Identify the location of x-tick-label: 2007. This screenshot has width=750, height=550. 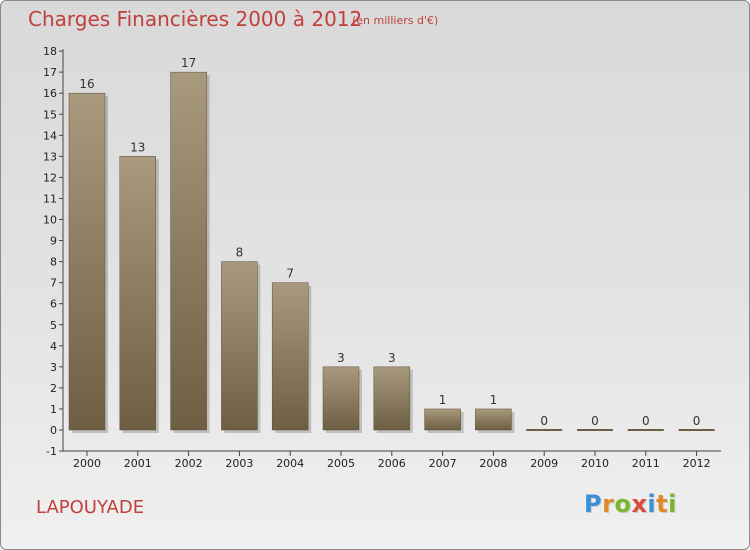
(443, 463).